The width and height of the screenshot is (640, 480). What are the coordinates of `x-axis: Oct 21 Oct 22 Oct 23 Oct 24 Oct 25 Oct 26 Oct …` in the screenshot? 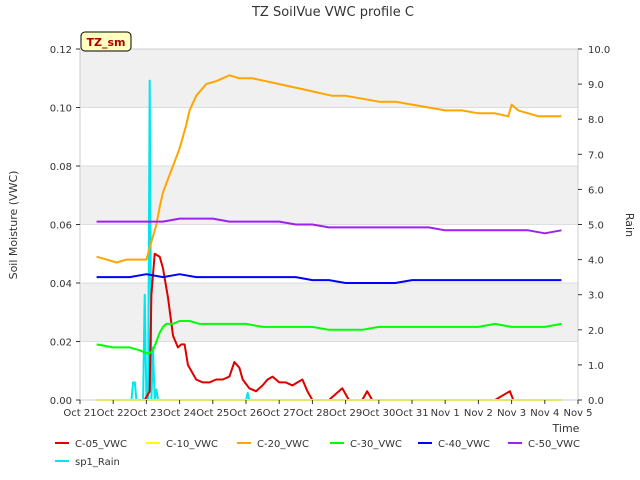 It's located at (328, 409).